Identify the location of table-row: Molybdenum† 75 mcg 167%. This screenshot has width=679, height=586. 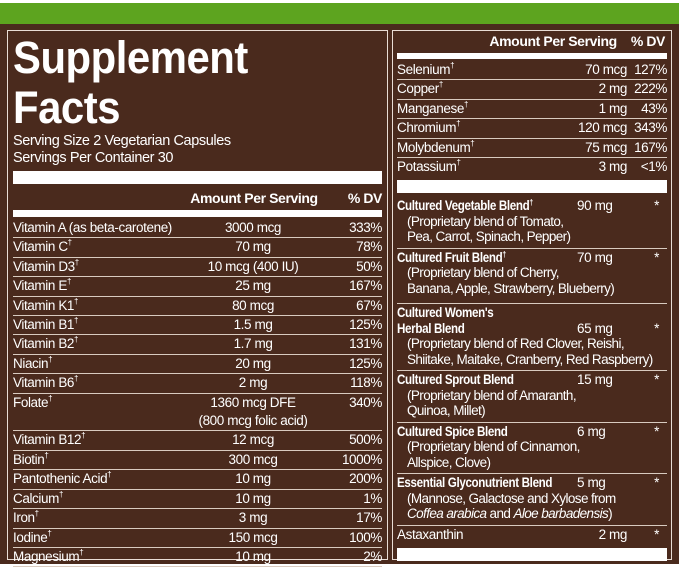
(532, 149).